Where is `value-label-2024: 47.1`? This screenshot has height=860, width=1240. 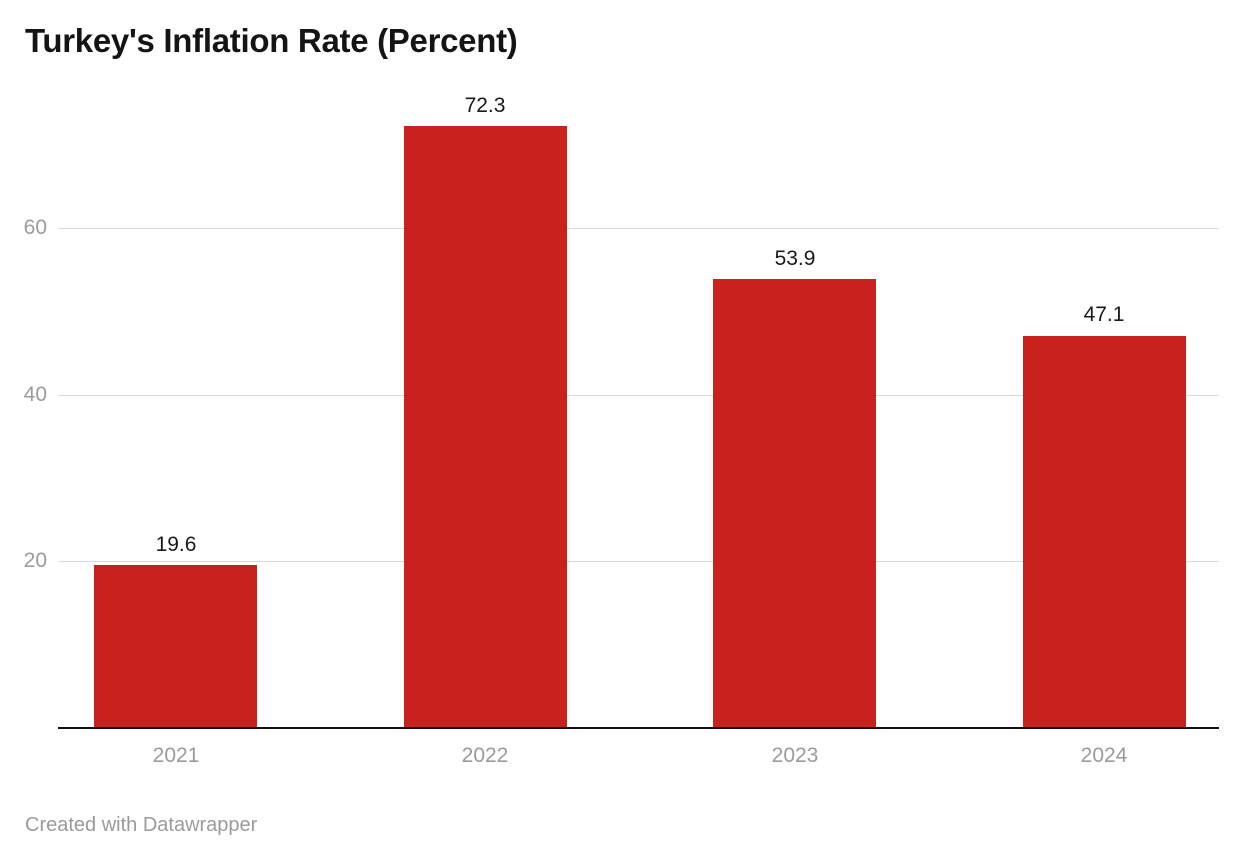
value-label-2024: 47.1 is located at coordinates (1104, 314).